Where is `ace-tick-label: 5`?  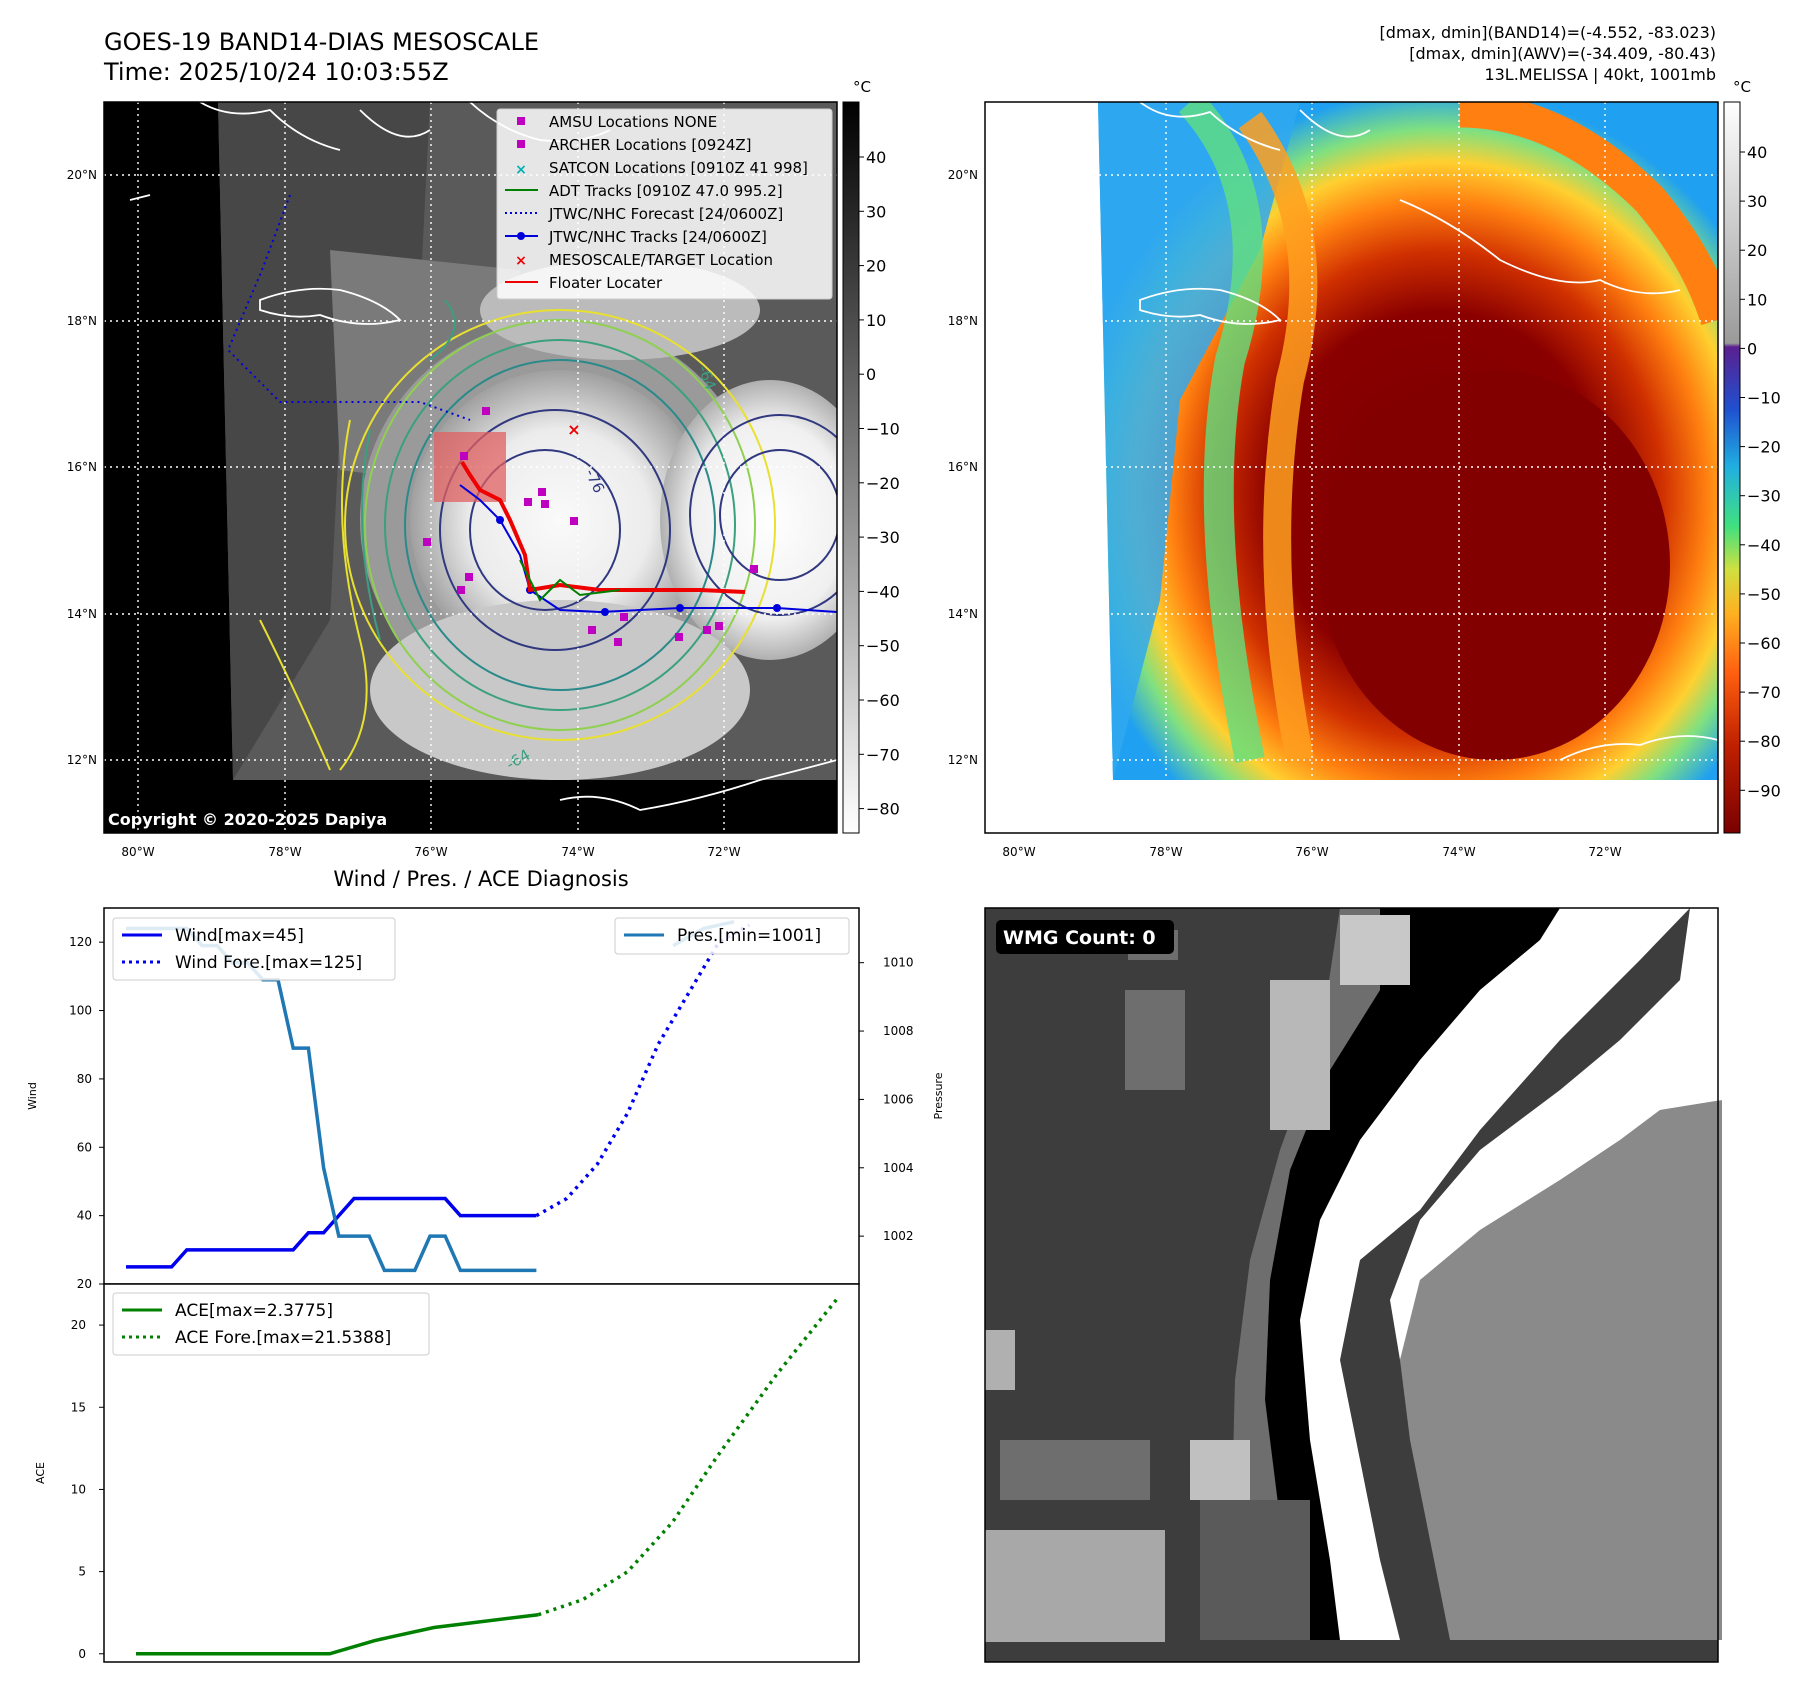
ace-tick-label: 5 is located at coordinates (82, 1572).